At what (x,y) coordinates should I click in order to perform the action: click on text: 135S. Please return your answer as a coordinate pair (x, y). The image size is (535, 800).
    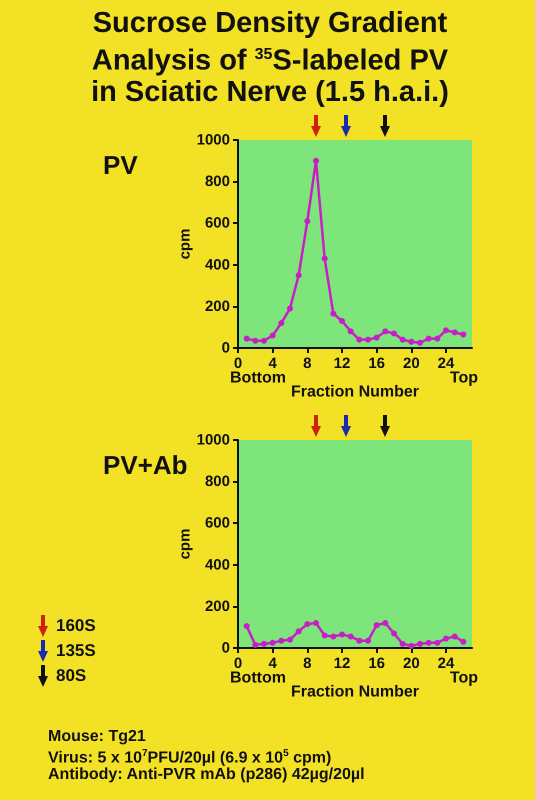
    Looking at the image, I should click on (76, 651).